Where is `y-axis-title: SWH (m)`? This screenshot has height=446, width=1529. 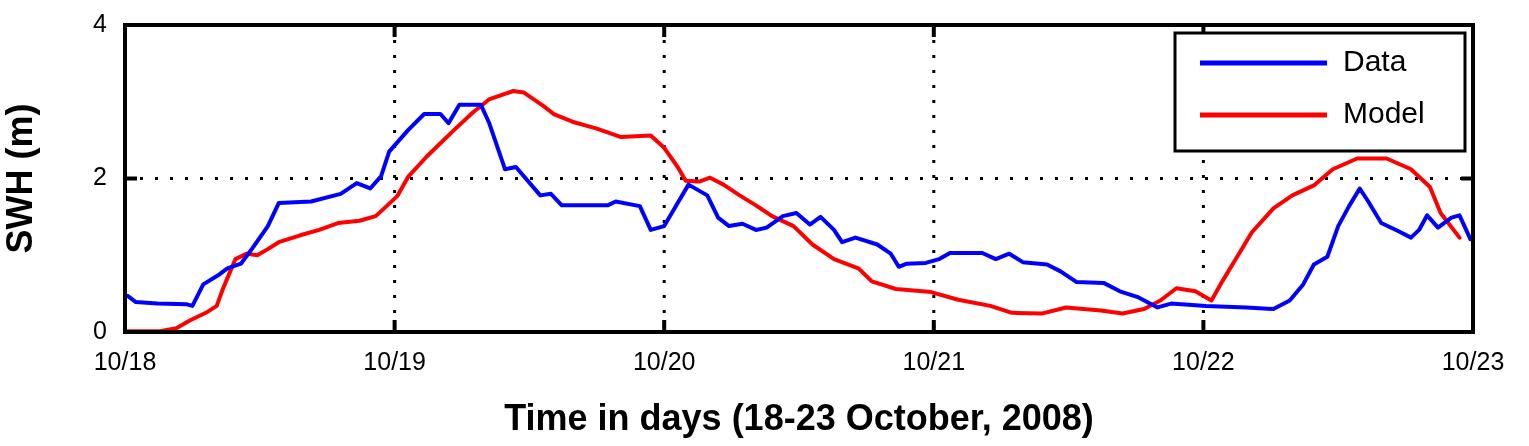
y-axis-title: SWH (m) is located at coordinates (20, 178).